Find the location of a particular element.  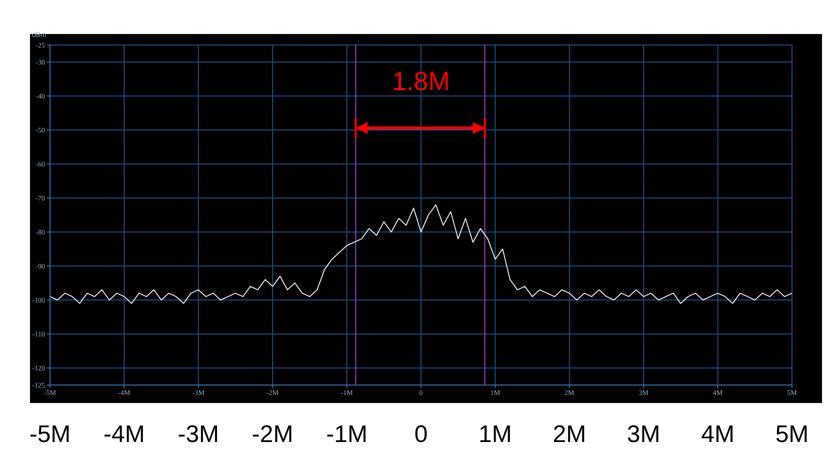

annotation: 1.8M is located at coordinates (421, 81).